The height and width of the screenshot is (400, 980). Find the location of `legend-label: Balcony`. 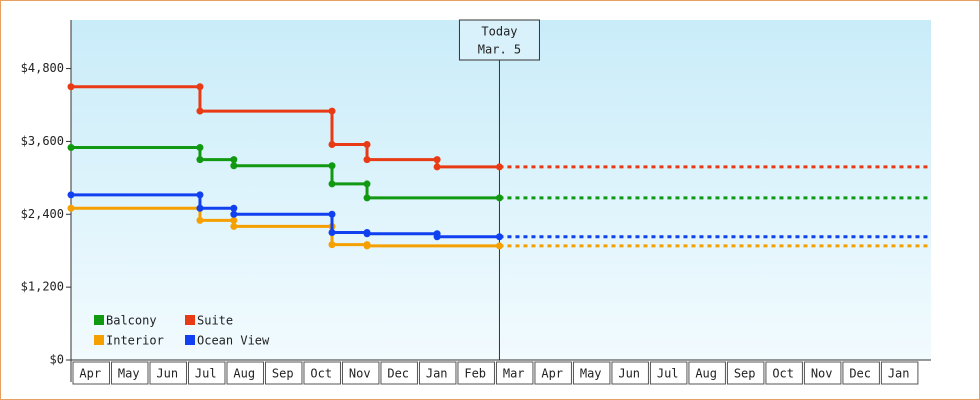

legend-label: Balcony is located at coordinates (131, 321).